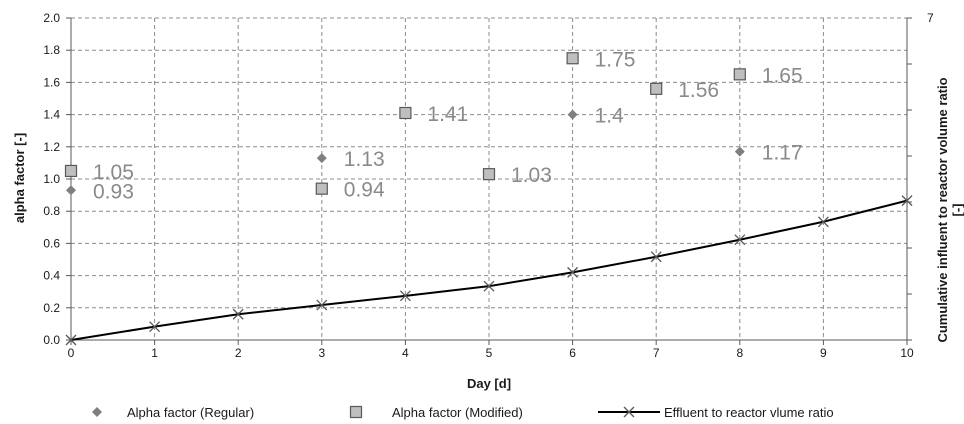 Image resolution: width=964 pixels, height=424 pixels. What do you see at coordinates (51, 276) in the screenshot?
I see `y-tick-label: 0.4` at bounding box center [51, 276].